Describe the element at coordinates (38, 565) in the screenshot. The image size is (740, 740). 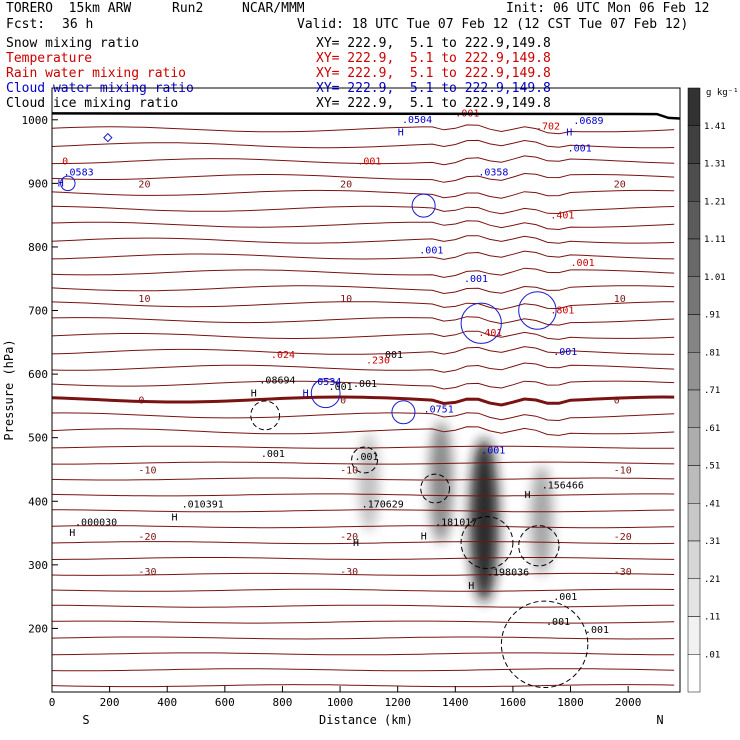
I see `y-tick-label: 300` at that location.